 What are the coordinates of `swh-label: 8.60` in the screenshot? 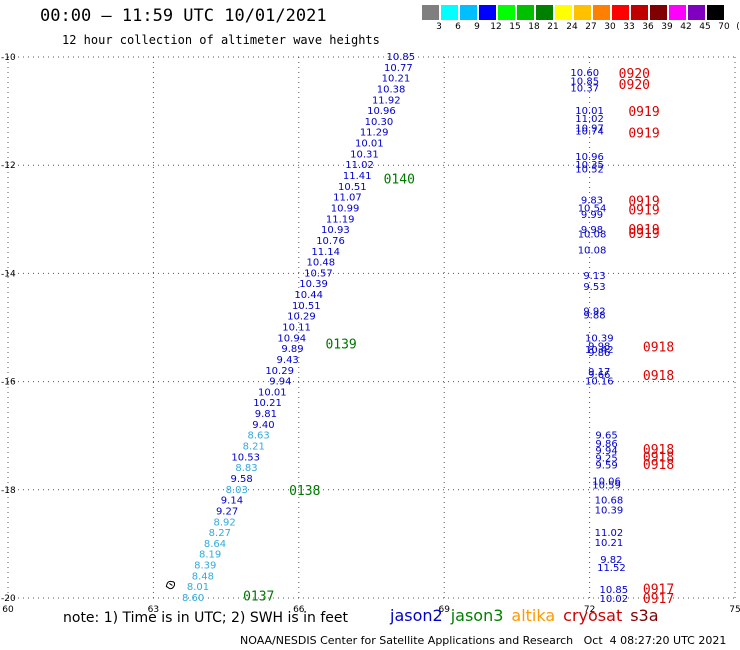 It's located at (193, 598).